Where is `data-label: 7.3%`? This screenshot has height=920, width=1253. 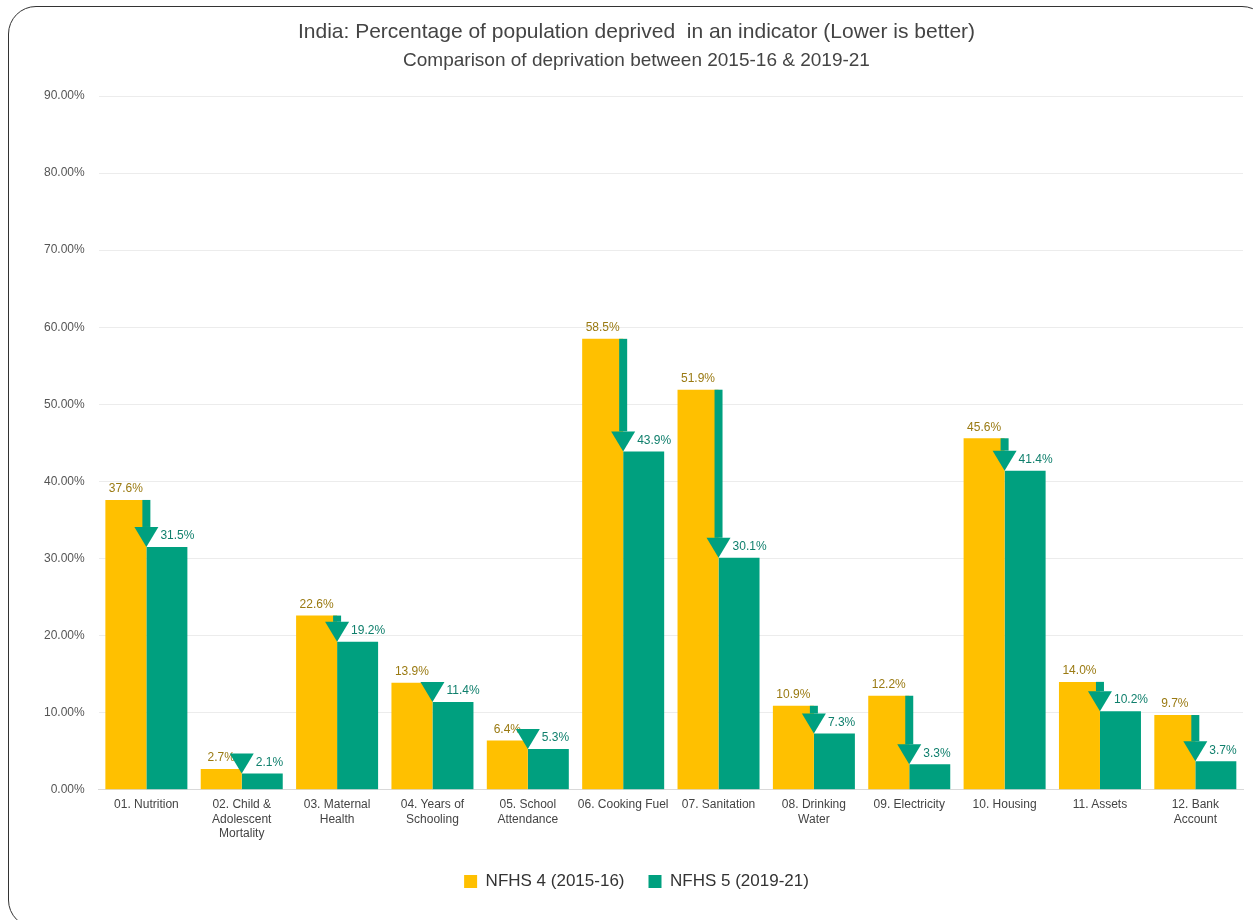
data-label: 7.3% is located at coordinates (841, 721).